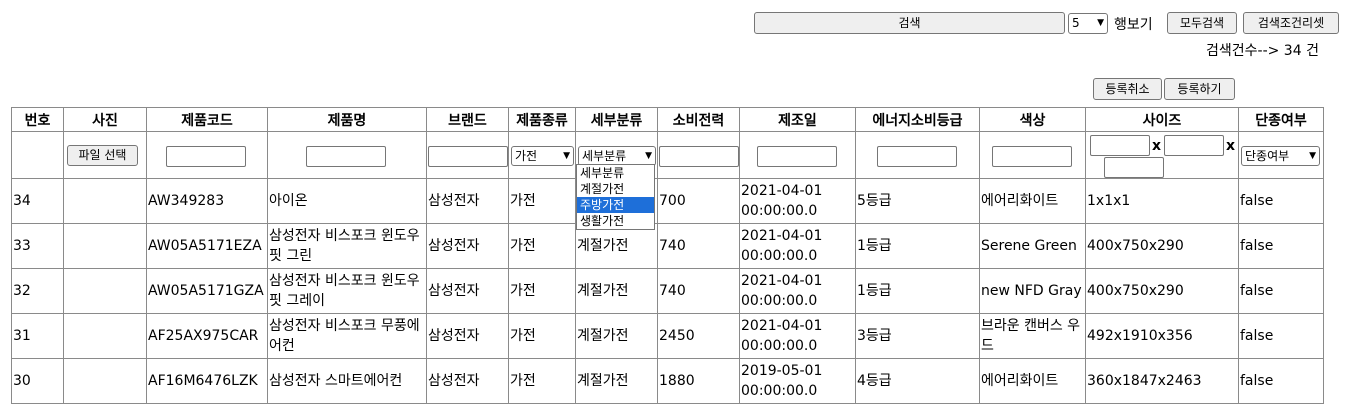  What do you see at coordinates (917, 156) in the screenshot?
I see `energy-grade-input` at bounding box center [917, 156].